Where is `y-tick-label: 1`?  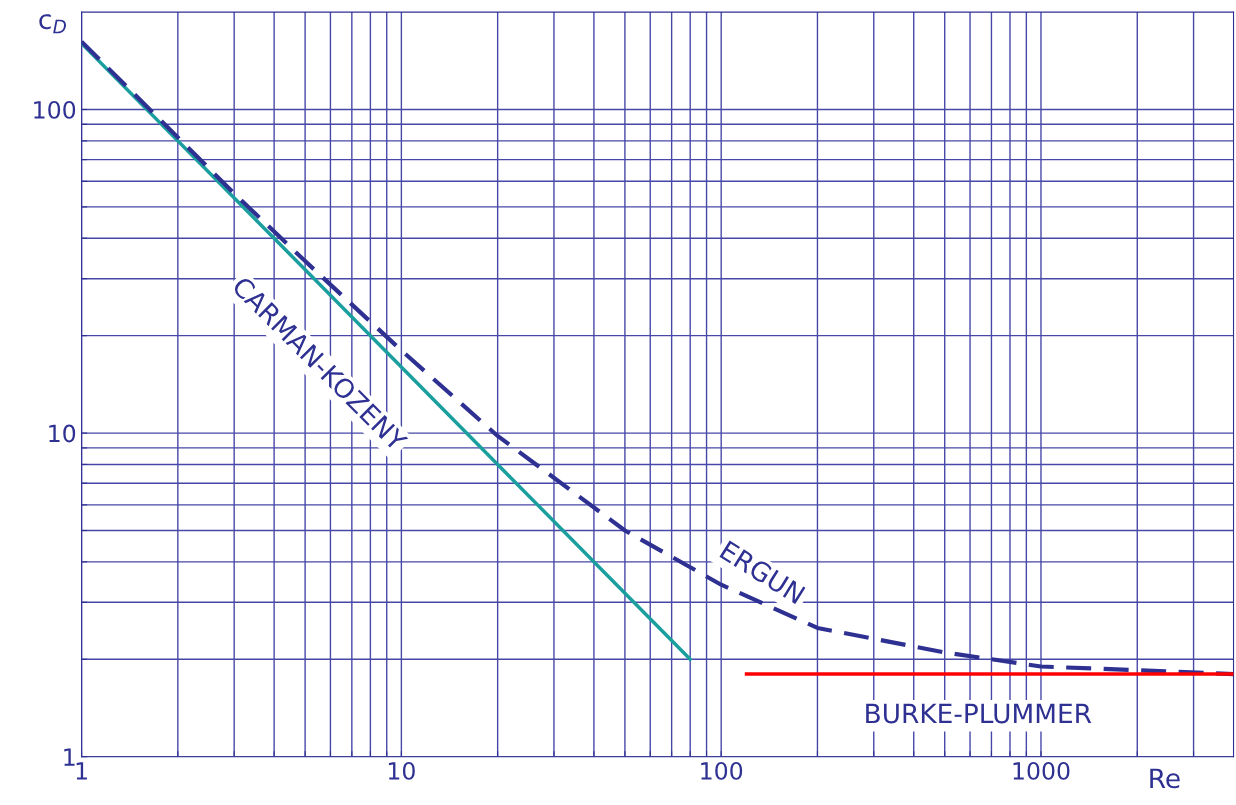 y-tick-label: 1 is located at coordinates (69, 757).